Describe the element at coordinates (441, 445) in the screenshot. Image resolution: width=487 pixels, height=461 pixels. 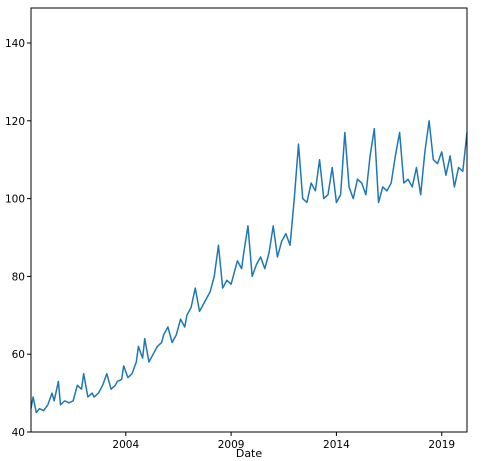
I see `x-tick-label: 2019` at that location.